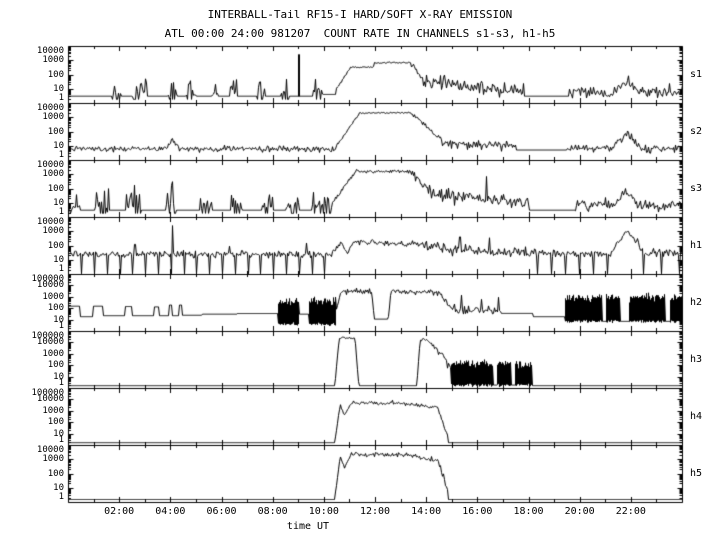 Image resolution: width=720 pixels, height=550 pixels. I want to click on panel-label: h1, so click(696, 245).